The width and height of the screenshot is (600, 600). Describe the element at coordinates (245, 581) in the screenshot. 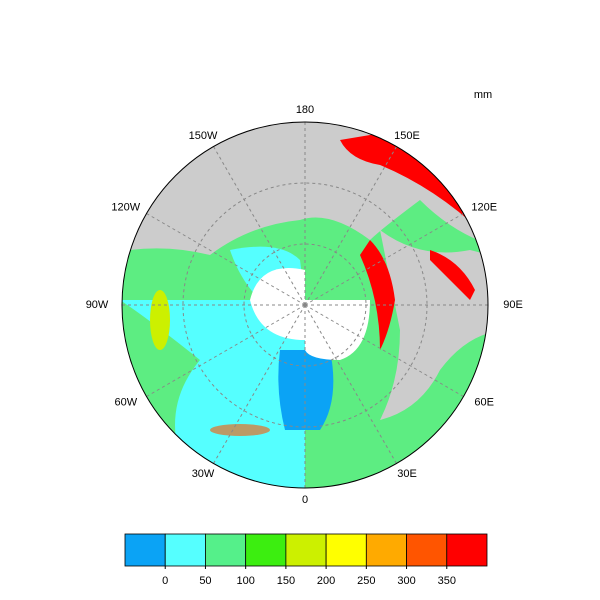

I see `colorbar-label: 100` at that location.